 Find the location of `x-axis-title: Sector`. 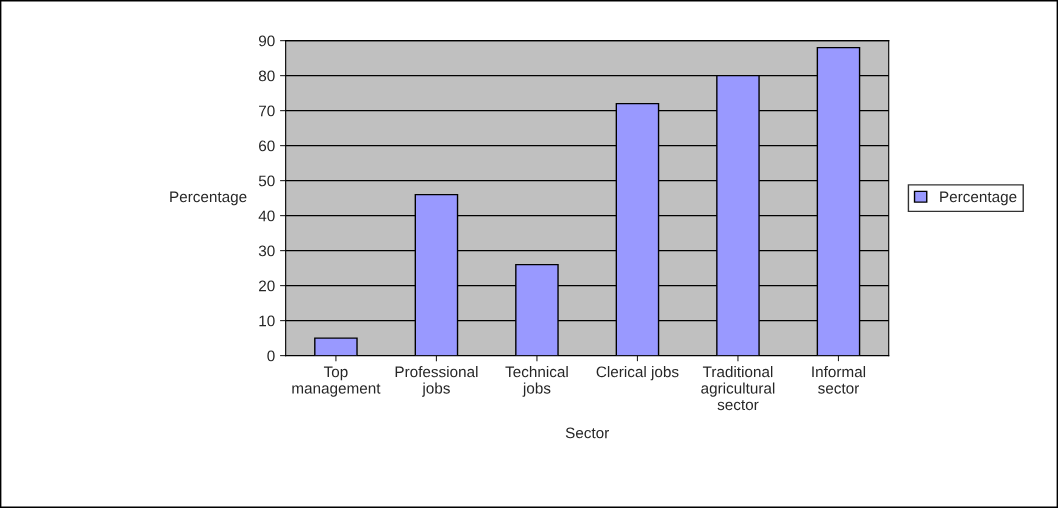

x-axis-title: Sector is located at coordinates (587, 433).